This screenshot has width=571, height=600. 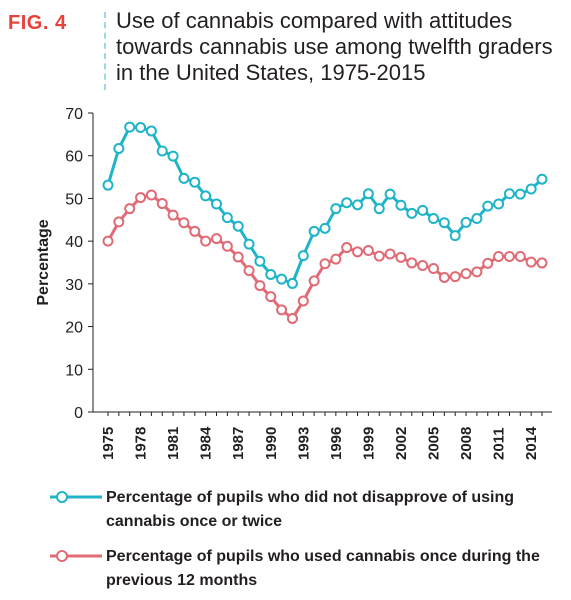 What do you see at coordinates (74, 285) in the screenshot?
I see `y-tick-label: 30` at bounding box center [74, 285].